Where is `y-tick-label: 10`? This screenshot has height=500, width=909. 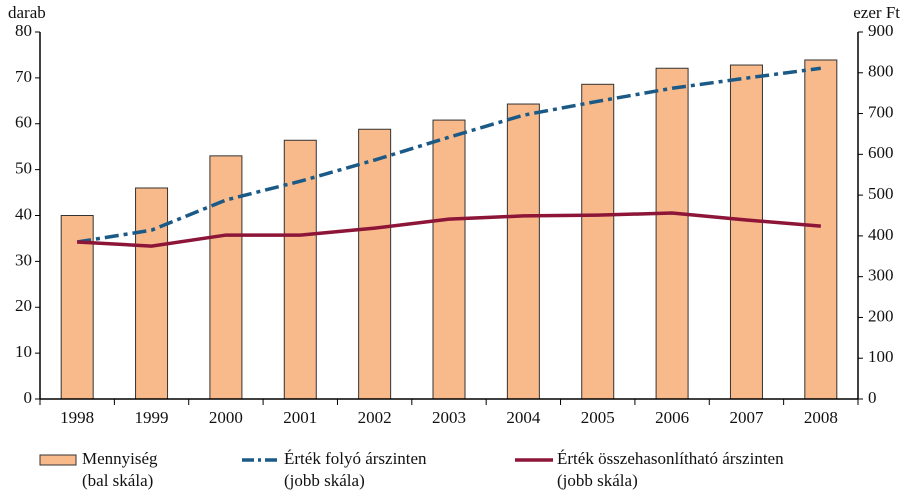
y-tick-label: 10 is located at coordinates (23, 351).